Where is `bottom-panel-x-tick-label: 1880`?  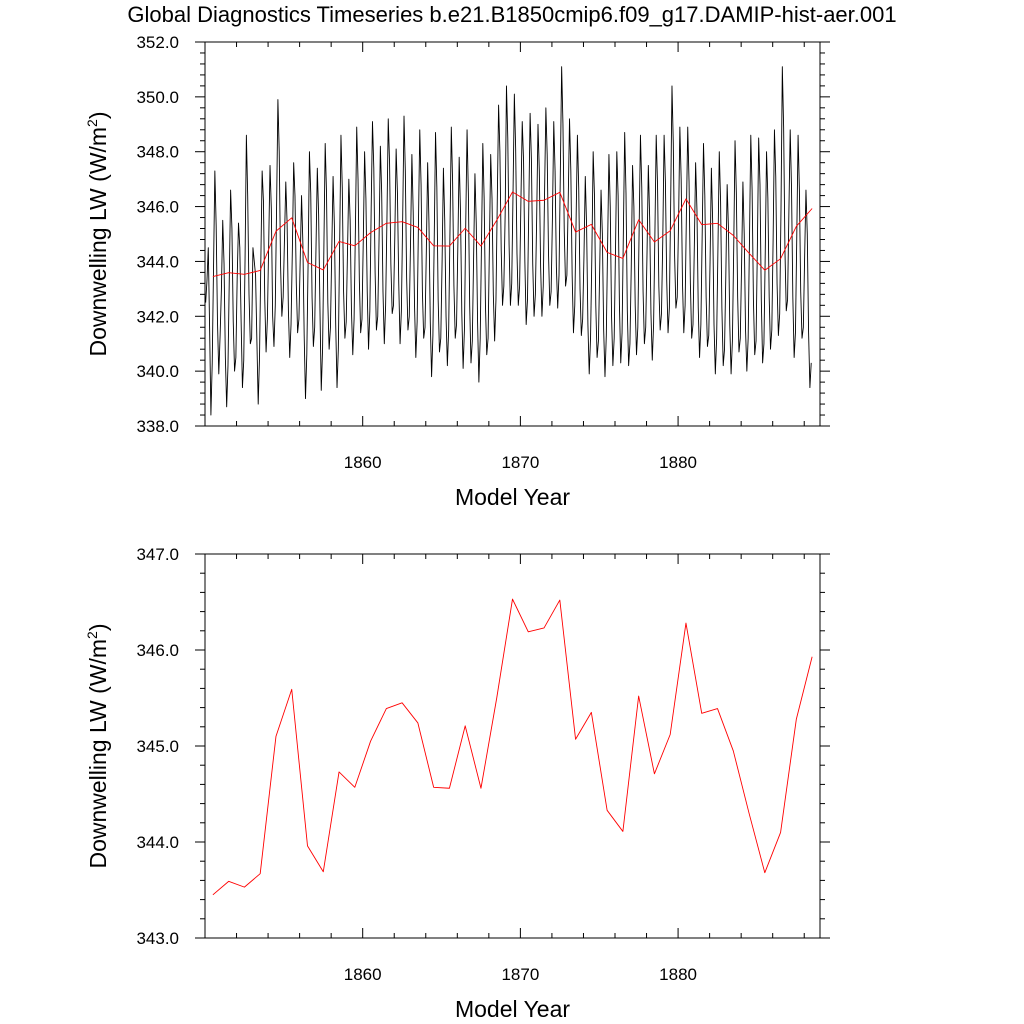 bottom-panel-x-tick-label: 1880 is located at coordinates (678, 974).